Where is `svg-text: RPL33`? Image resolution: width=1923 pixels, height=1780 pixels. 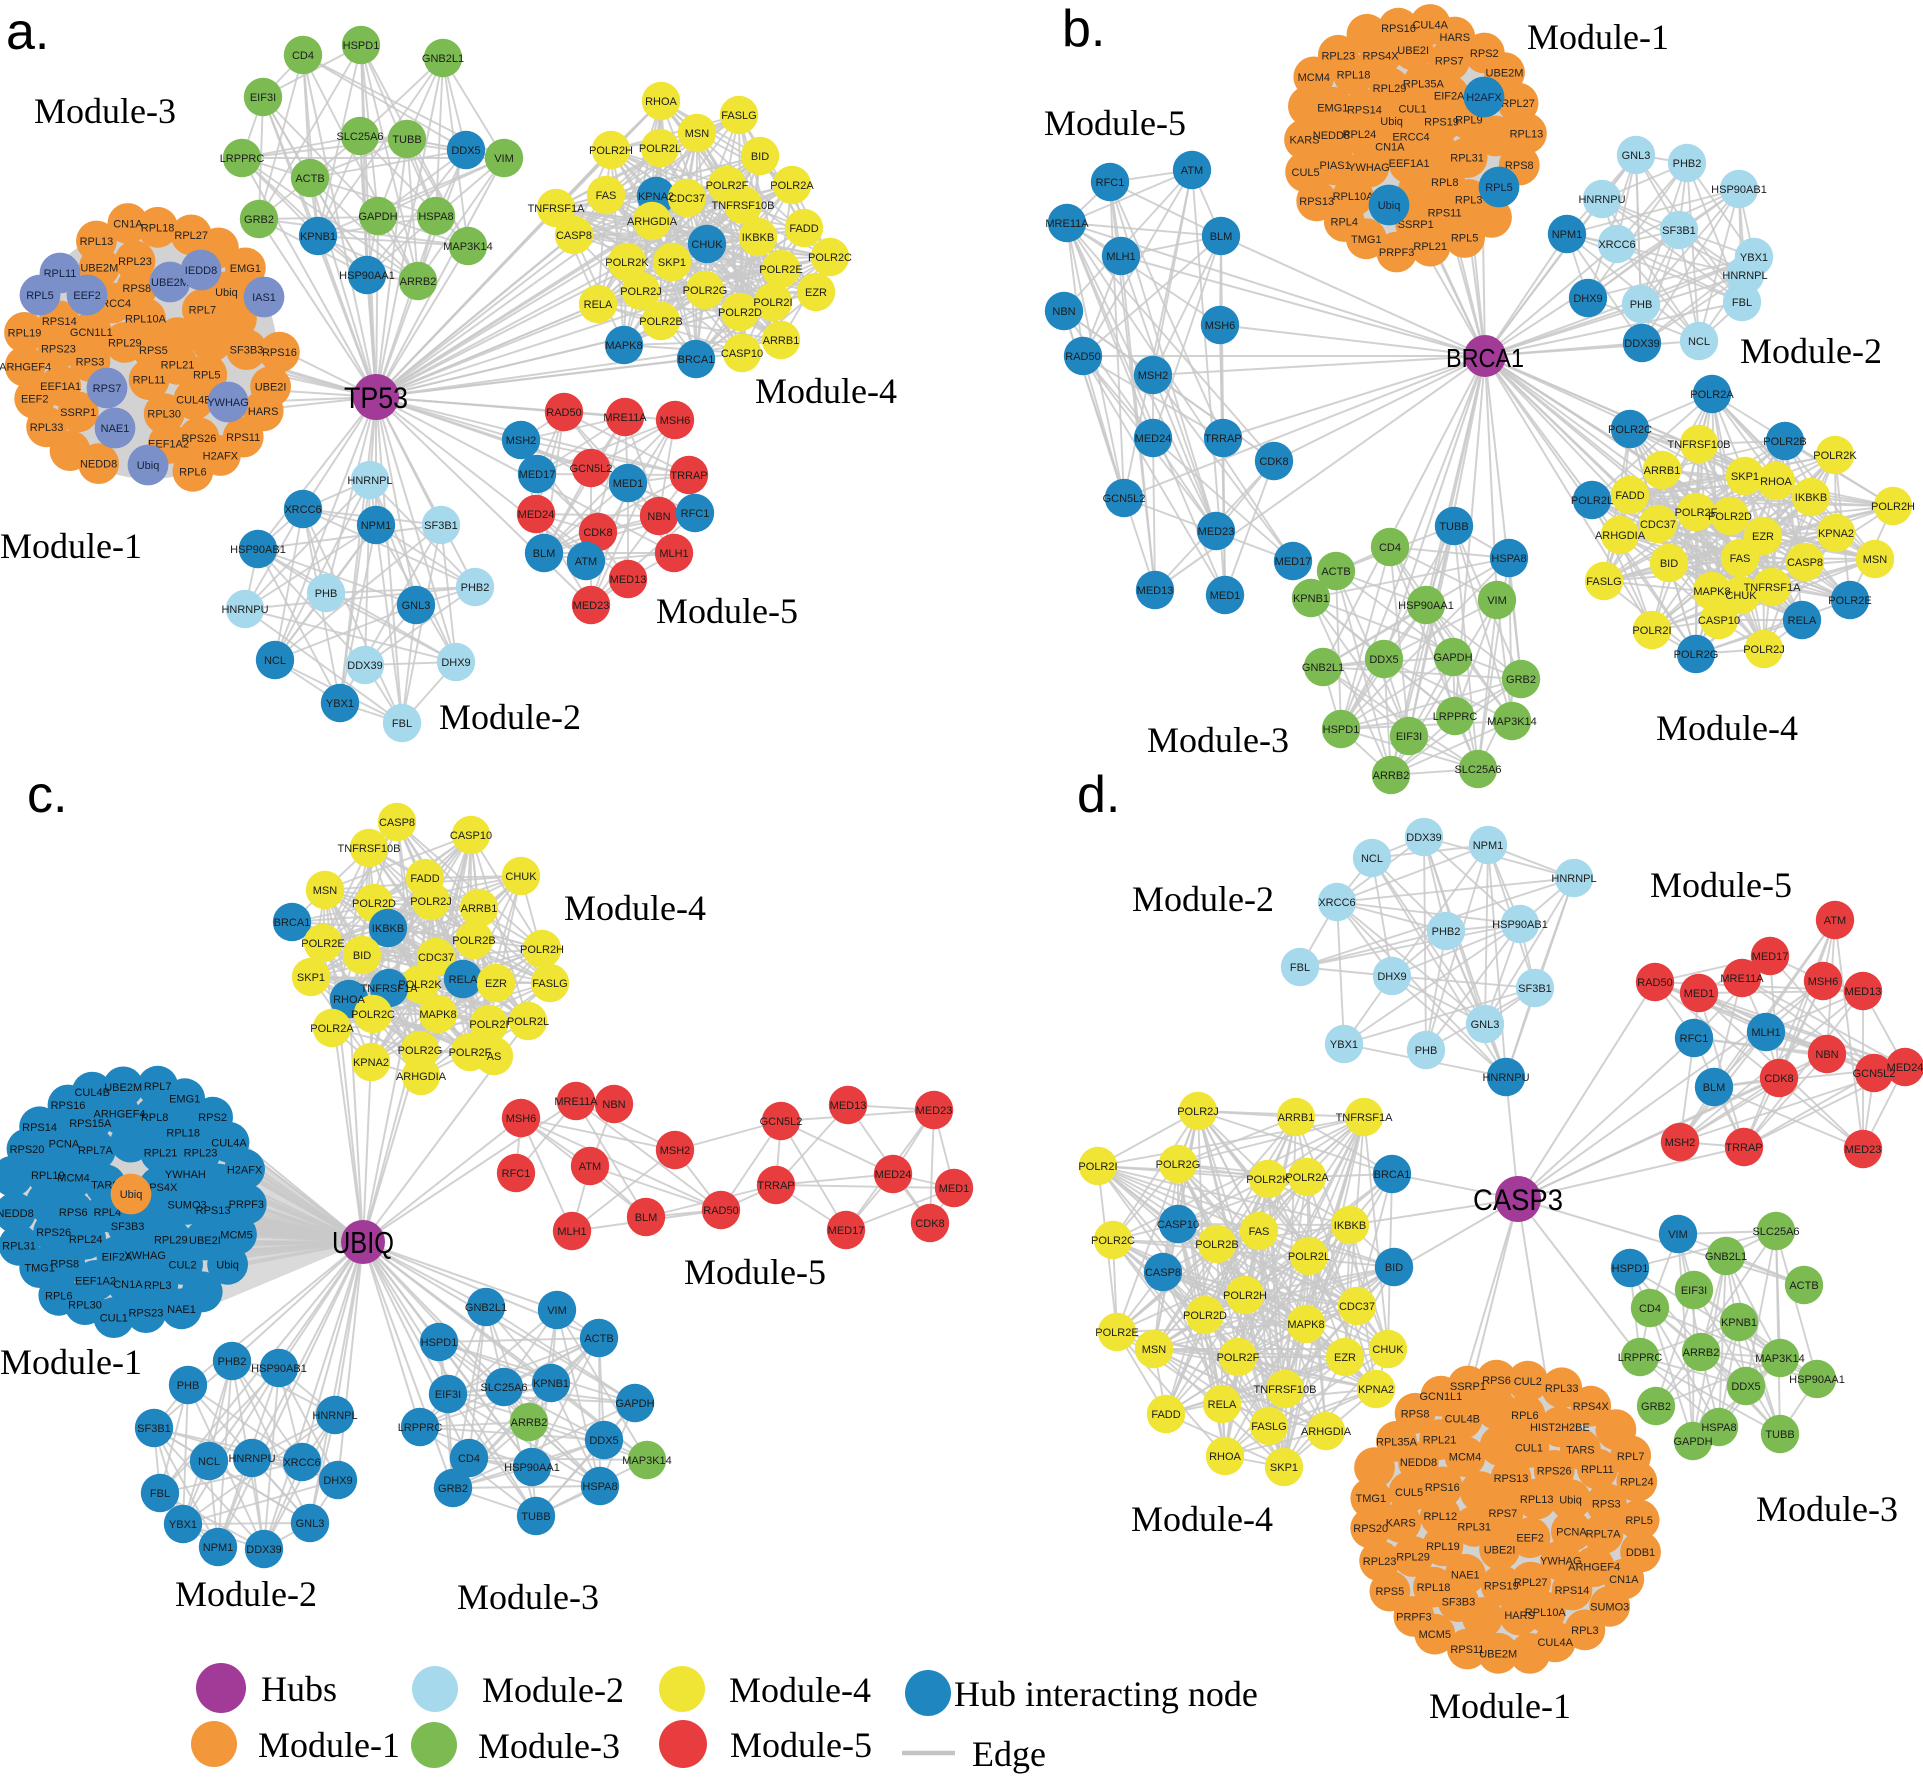
svg-text: RPL33 is located at coordinates (1562, 1389).